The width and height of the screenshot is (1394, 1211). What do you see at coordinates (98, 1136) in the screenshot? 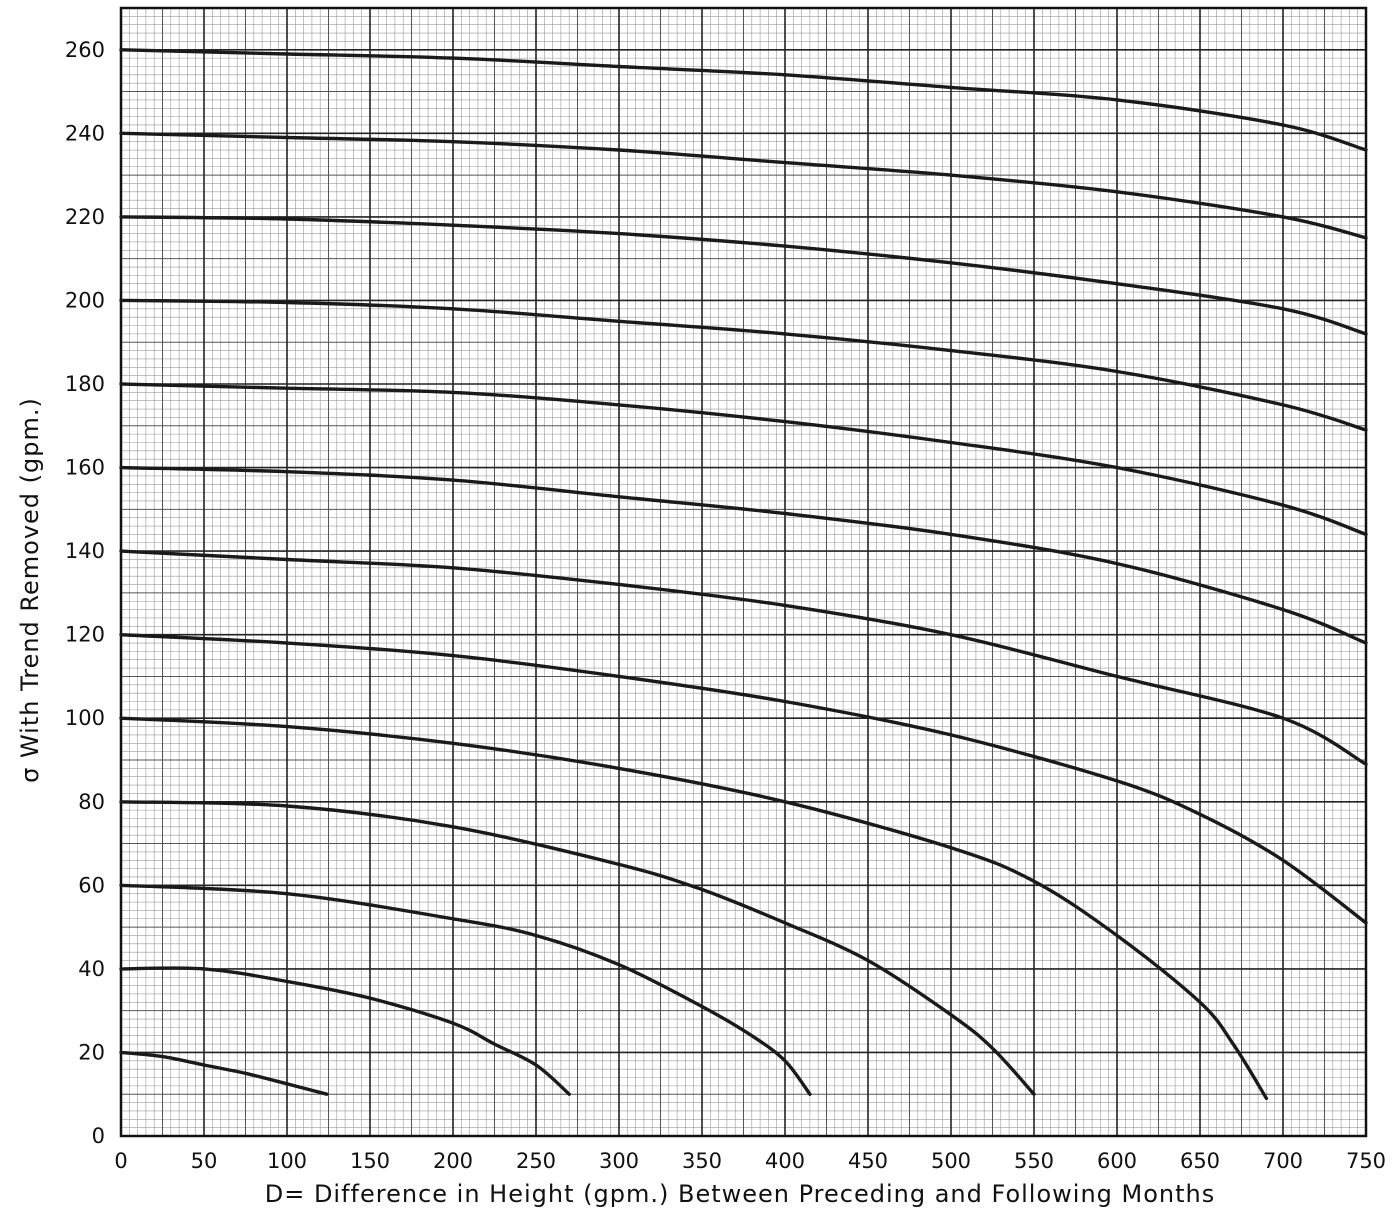
I see `y-tick-label: 0` at bounding box center [98, 1136].